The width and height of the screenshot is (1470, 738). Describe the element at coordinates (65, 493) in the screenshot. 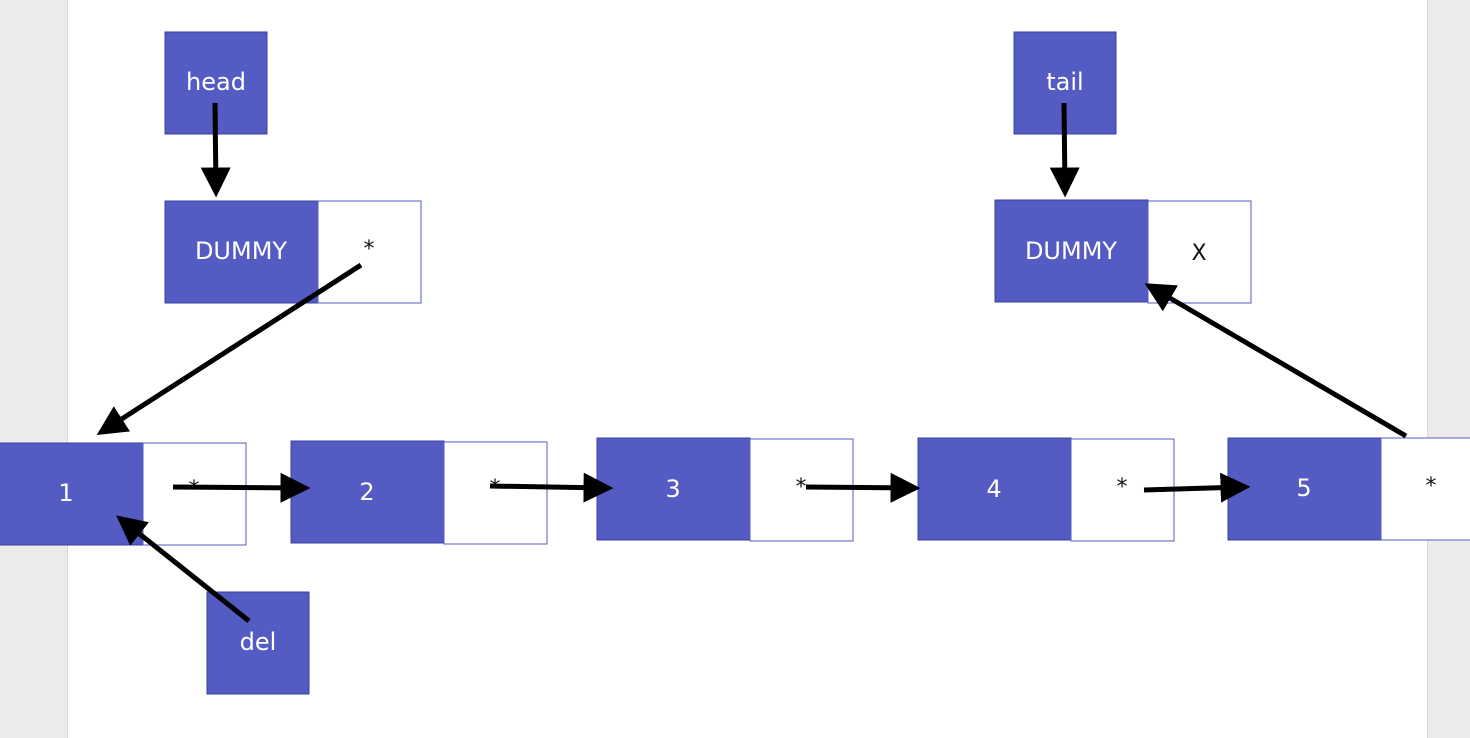

I see `node-1-value: 1` at that location.